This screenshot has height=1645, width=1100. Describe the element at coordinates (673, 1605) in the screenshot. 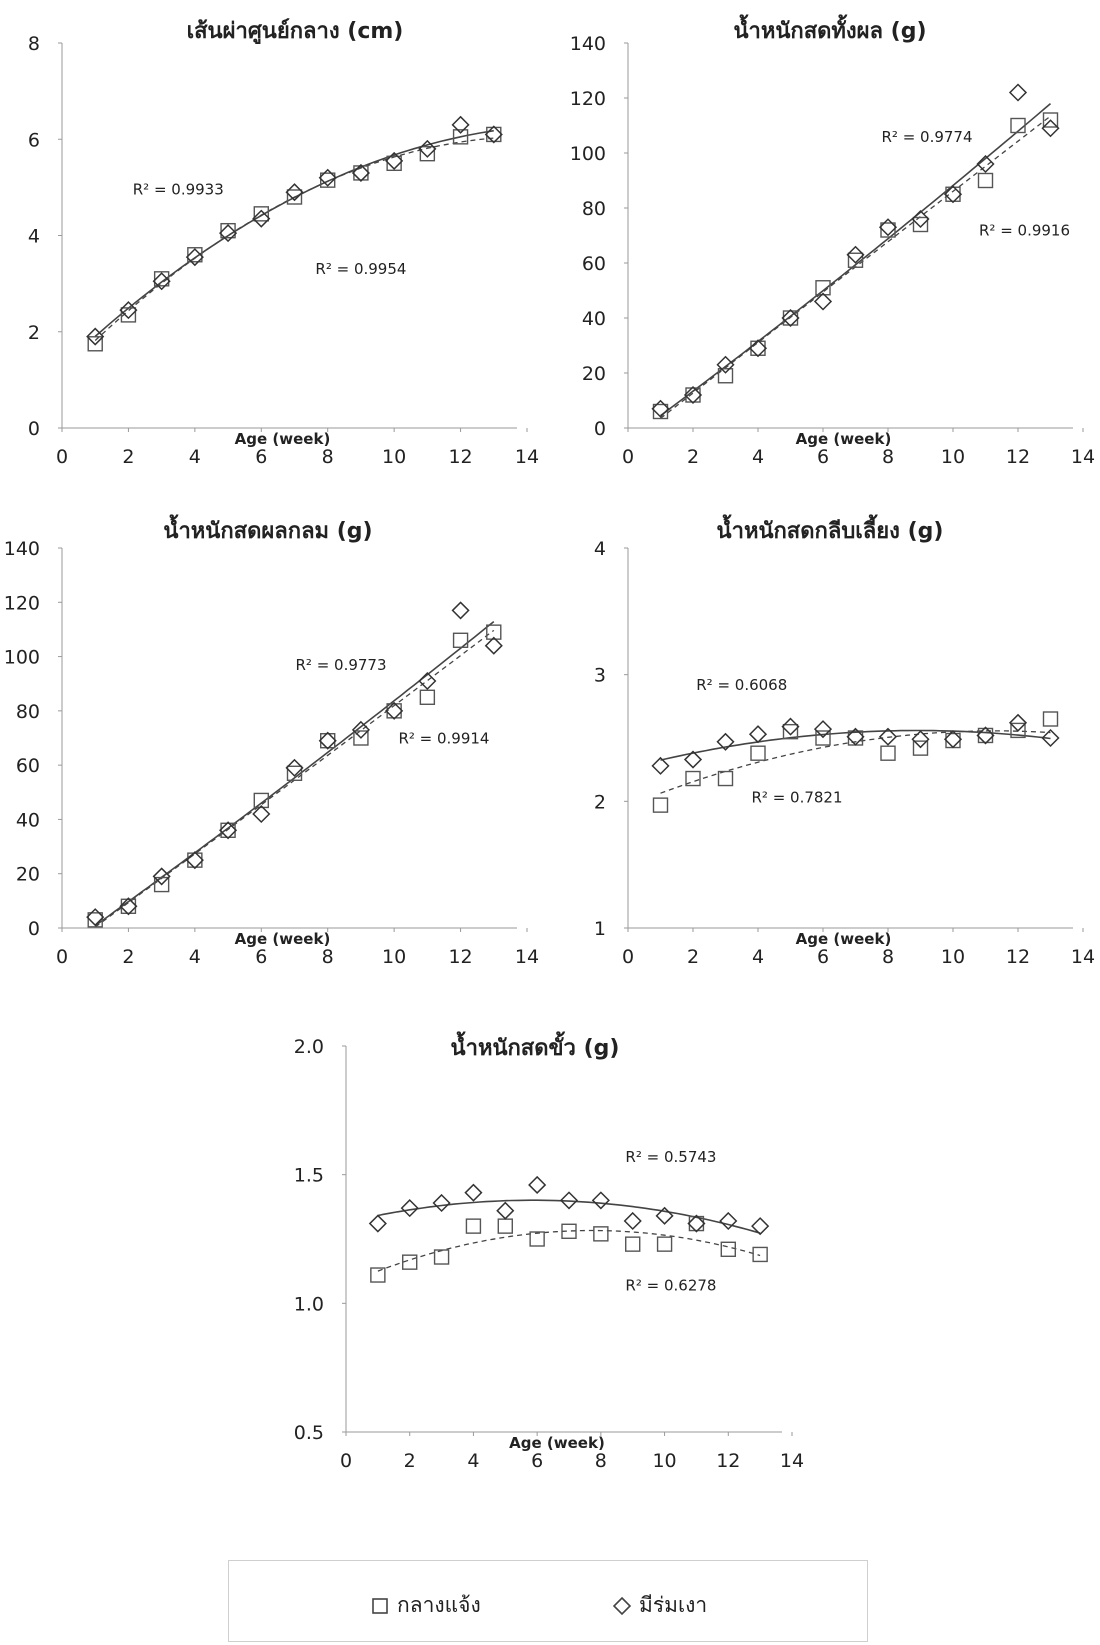

I see `legend-label-series-b: มีร่มเงา` at that location.